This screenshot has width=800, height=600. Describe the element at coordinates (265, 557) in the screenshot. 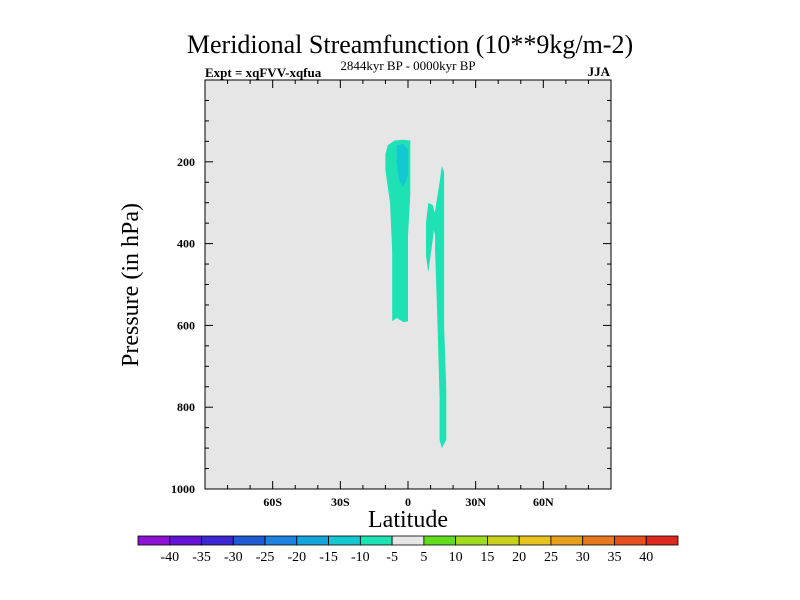

I see `colorbar-label: -25` at that location.